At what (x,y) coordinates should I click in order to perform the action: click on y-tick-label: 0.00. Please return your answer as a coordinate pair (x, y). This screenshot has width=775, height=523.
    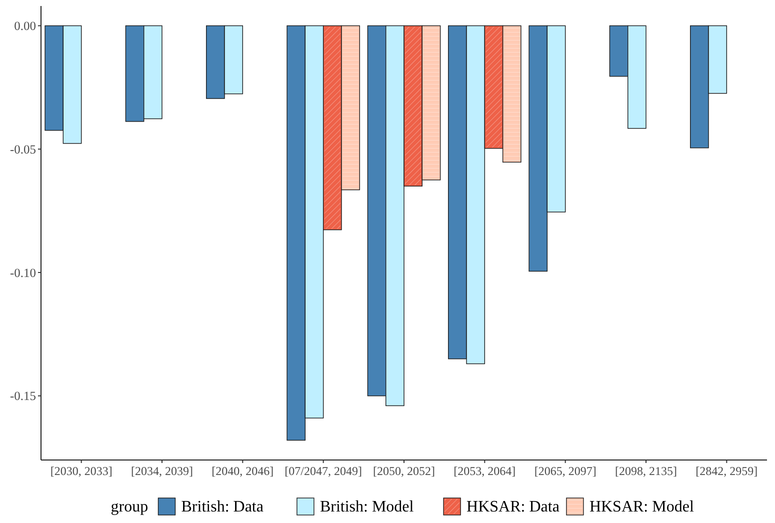
    Looking at the image, I should click on (25, 26).